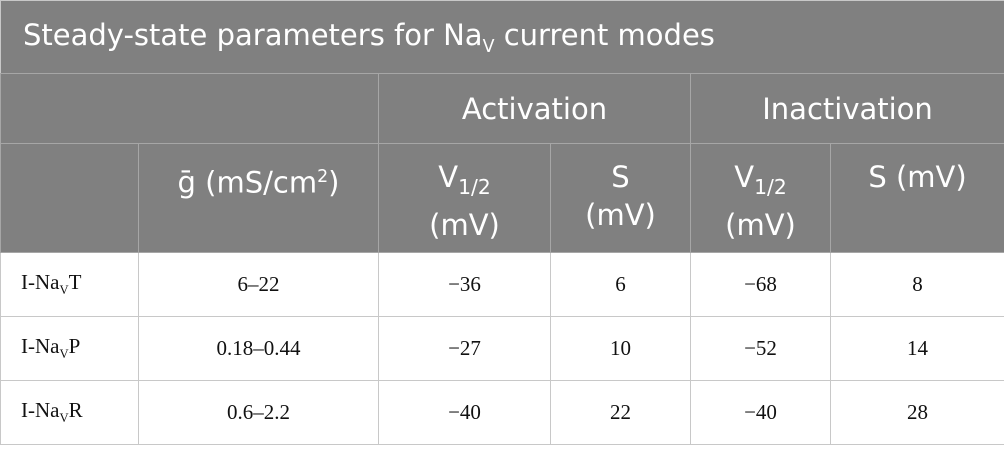 The image size is (1004, 456). Describe the element at coordinates (74, 346) in the screenshot. I see `label-part: P` at that location.